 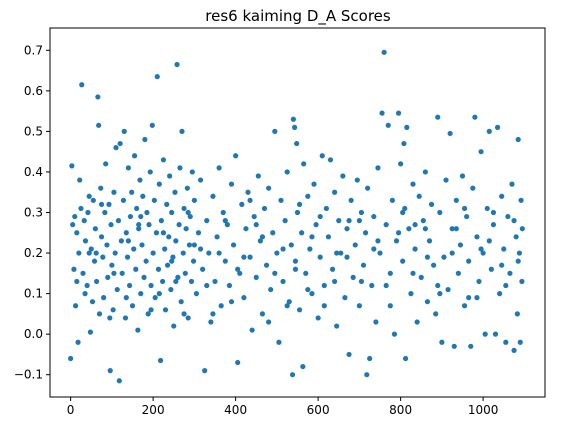 What do you see at coordinates (33, 253) in the screenshot?
I see `y-tick-label: 0.2` at bounding box center [33, 253].